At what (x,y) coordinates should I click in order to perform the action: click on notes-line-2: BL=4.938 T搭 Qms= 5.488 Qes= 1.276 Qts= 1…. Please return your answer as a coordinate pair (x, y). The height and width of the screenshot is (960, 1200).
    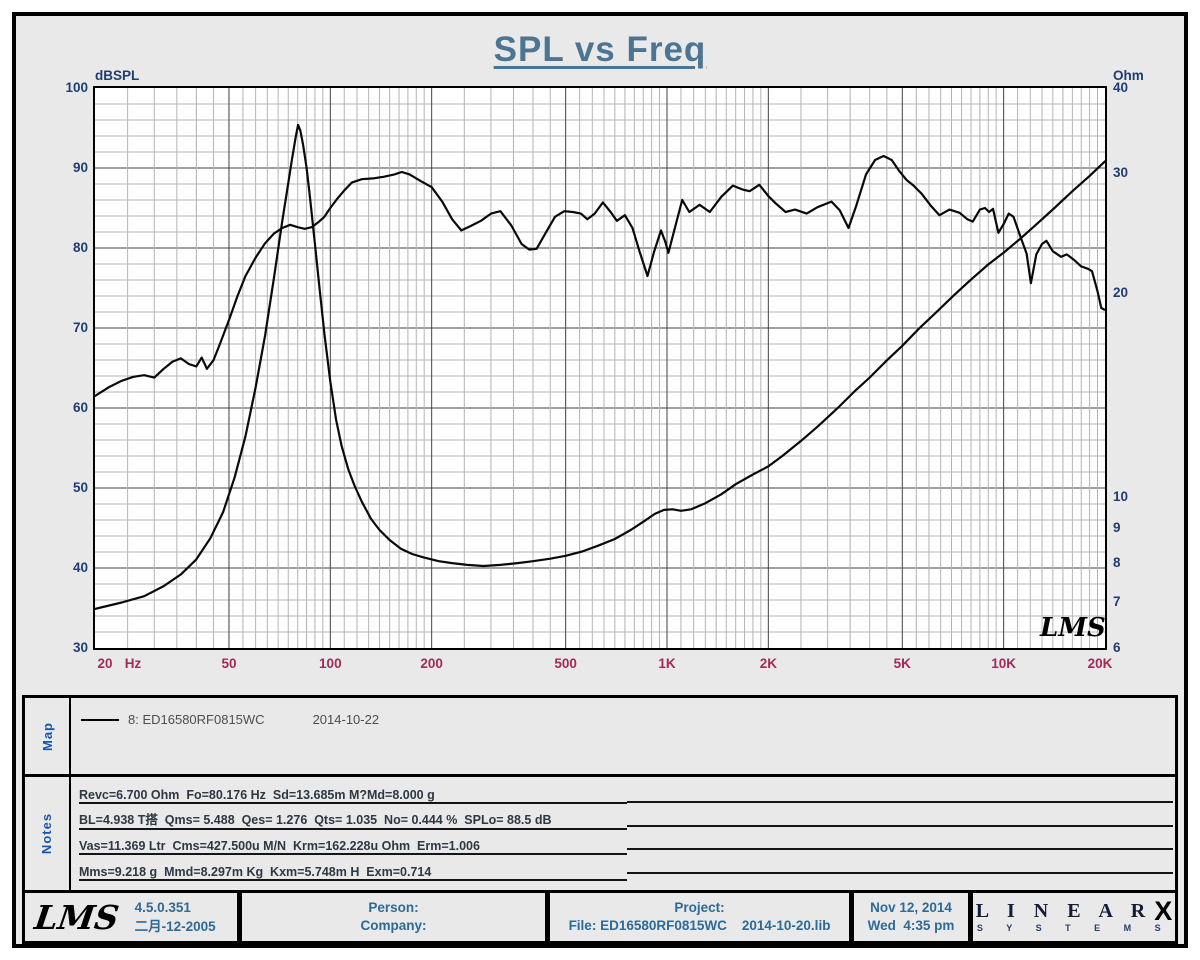
    Looking at the image, I should click on (353, 819).